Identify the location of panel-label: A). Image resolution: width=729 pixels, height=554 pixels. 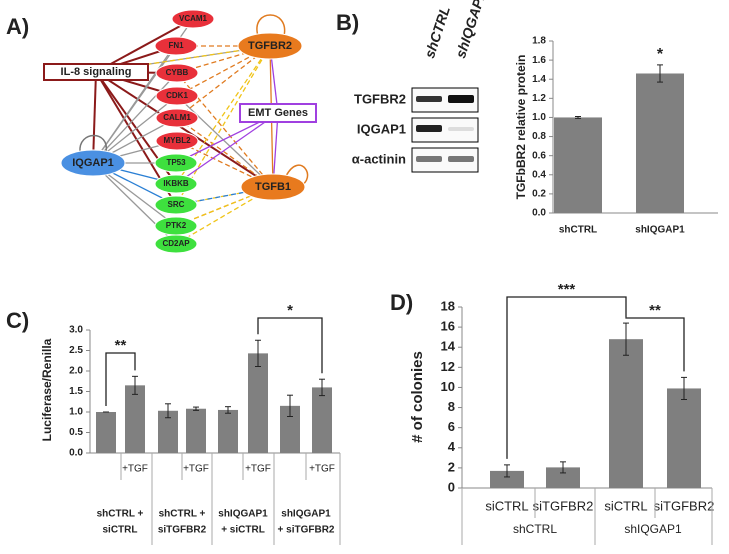
(17, 26).